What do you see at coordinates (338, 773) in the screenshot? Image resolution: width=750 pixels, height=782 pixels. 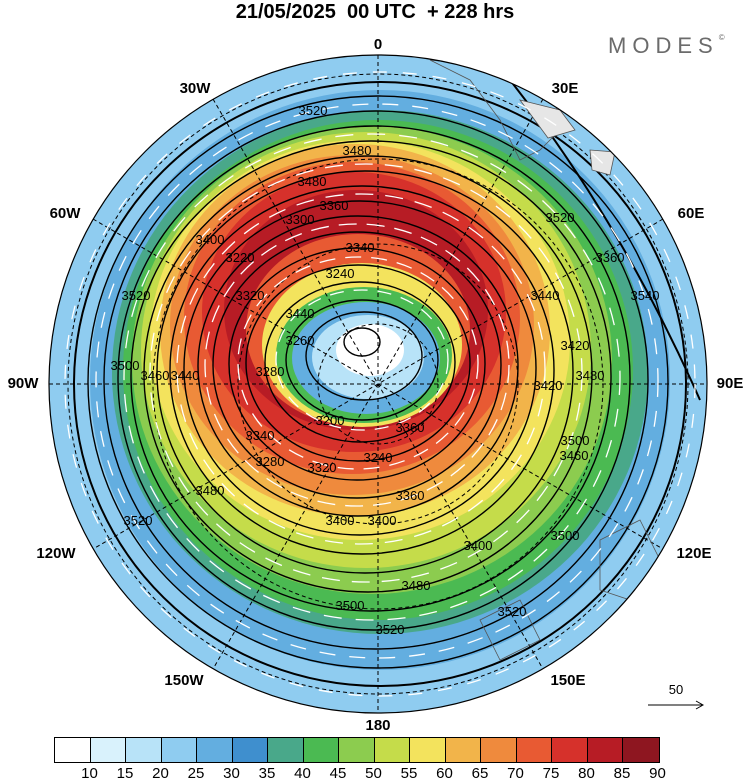 I see `colorbar-tick-label: 45` at bounding box center [338, 773].